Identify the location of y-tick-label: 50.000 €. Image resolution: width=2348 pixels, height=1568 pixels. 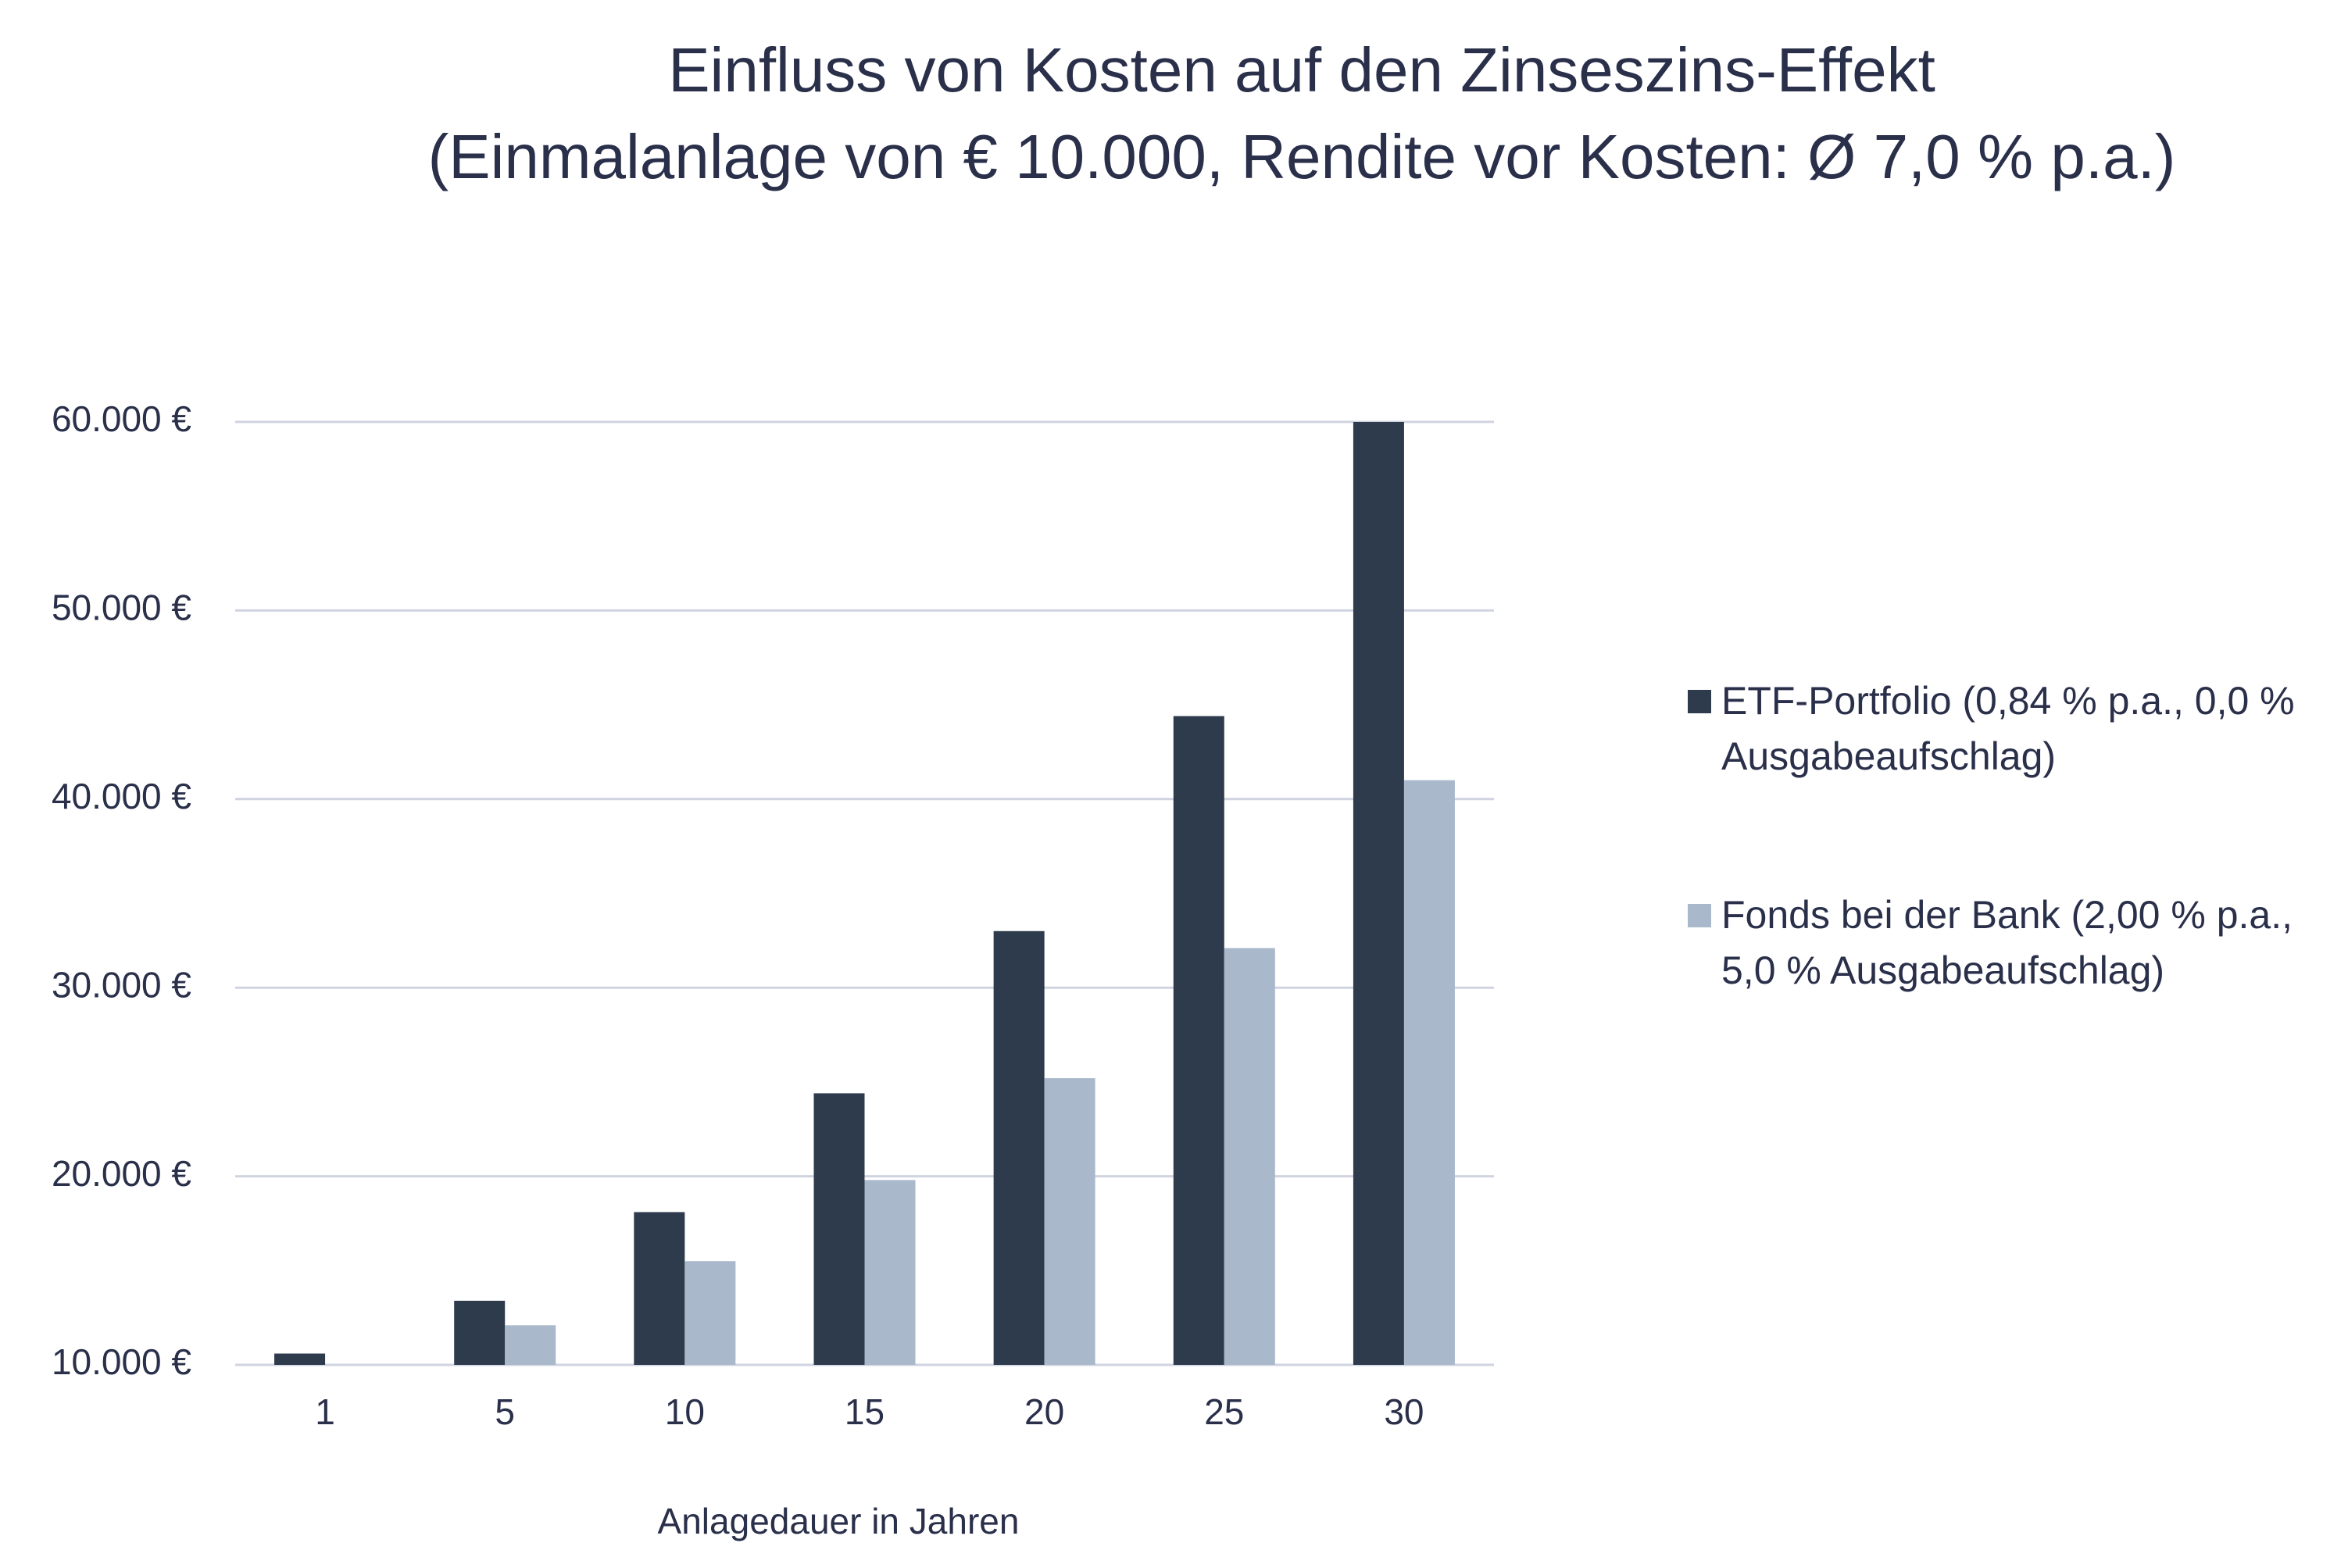
(121, 608).